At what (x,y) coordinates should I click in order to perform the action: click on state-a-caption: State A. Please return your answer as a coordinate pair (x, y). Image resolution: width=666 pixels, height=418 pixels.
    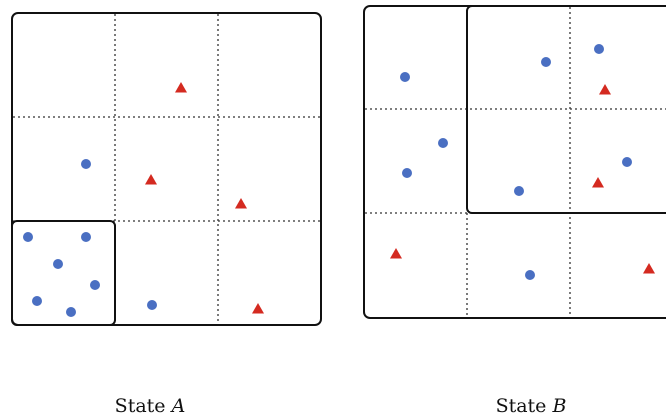
    Looking at the image, I should click on (150, 406).